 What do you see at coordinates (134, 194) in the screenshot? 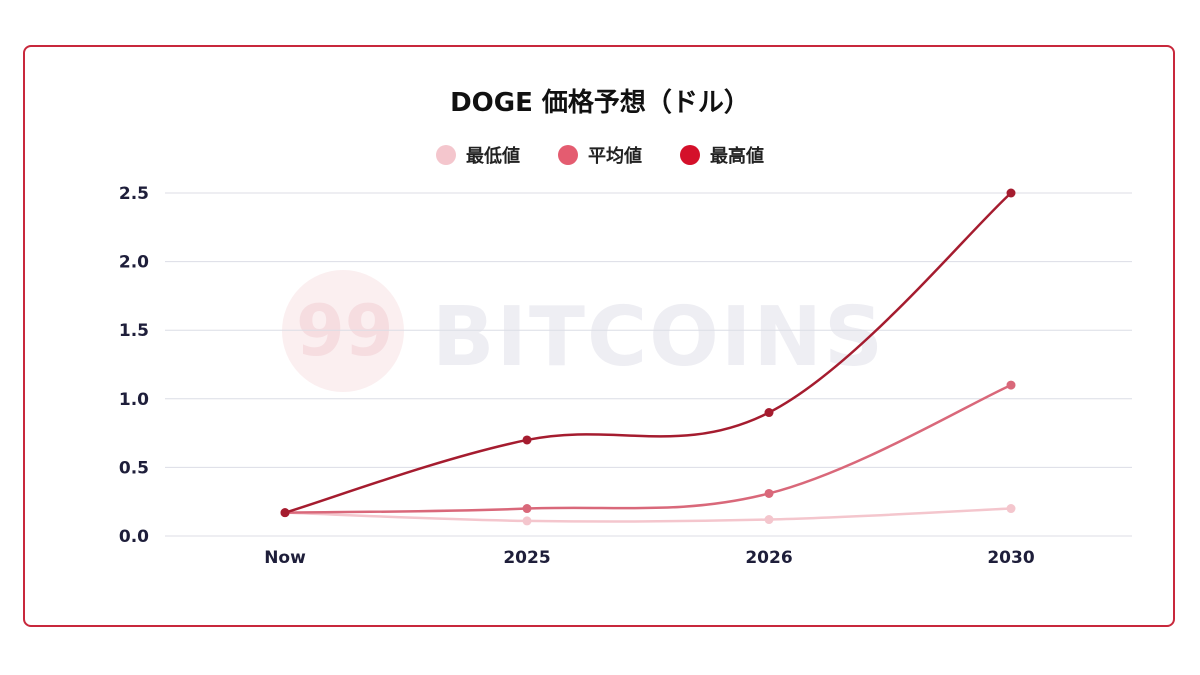
I see `y-tick-label-5: 2.5` at bounding box center [134, 194].